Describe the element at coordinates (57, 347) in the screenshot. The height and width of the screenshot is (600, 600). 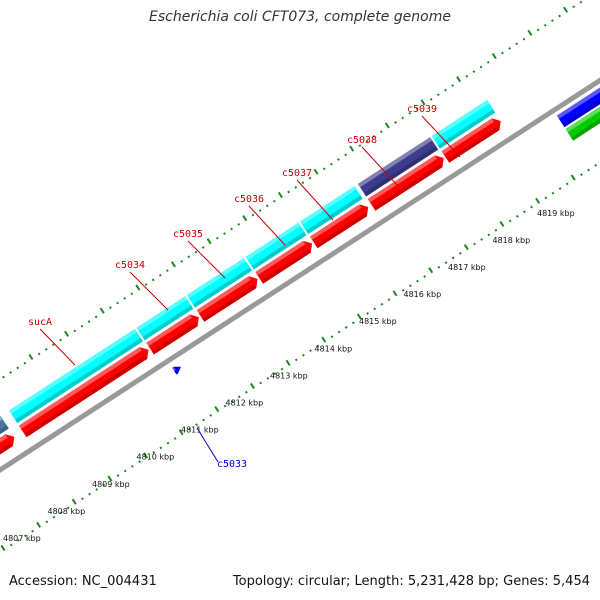
I see `leader-sucA` at that location.